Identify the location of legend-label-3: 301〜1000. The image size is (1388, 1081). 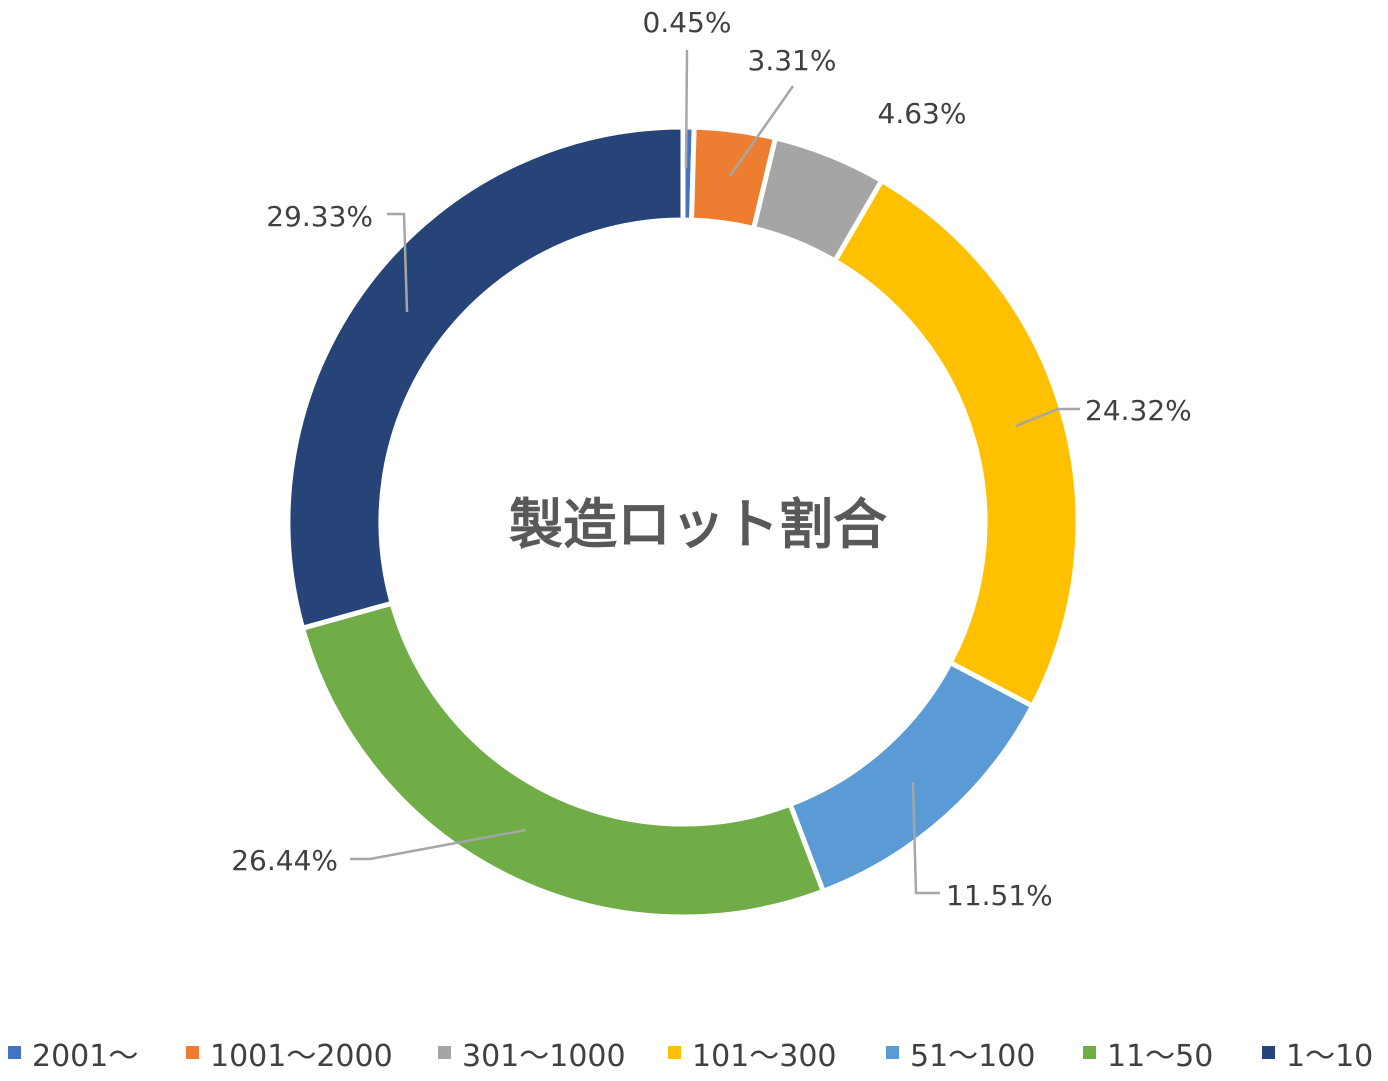
(544, 1056).